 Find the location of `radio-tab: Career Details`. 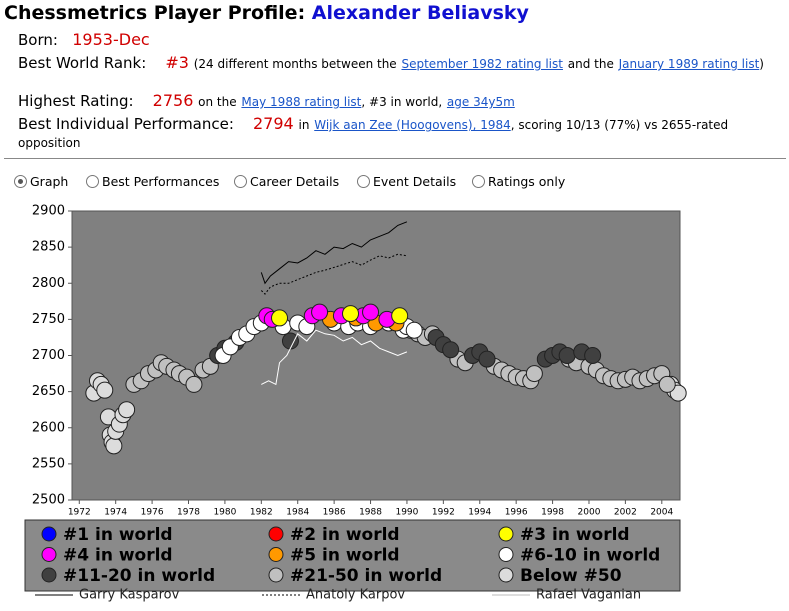

radio-tab: Career Details is located at coordinates (286, 181).